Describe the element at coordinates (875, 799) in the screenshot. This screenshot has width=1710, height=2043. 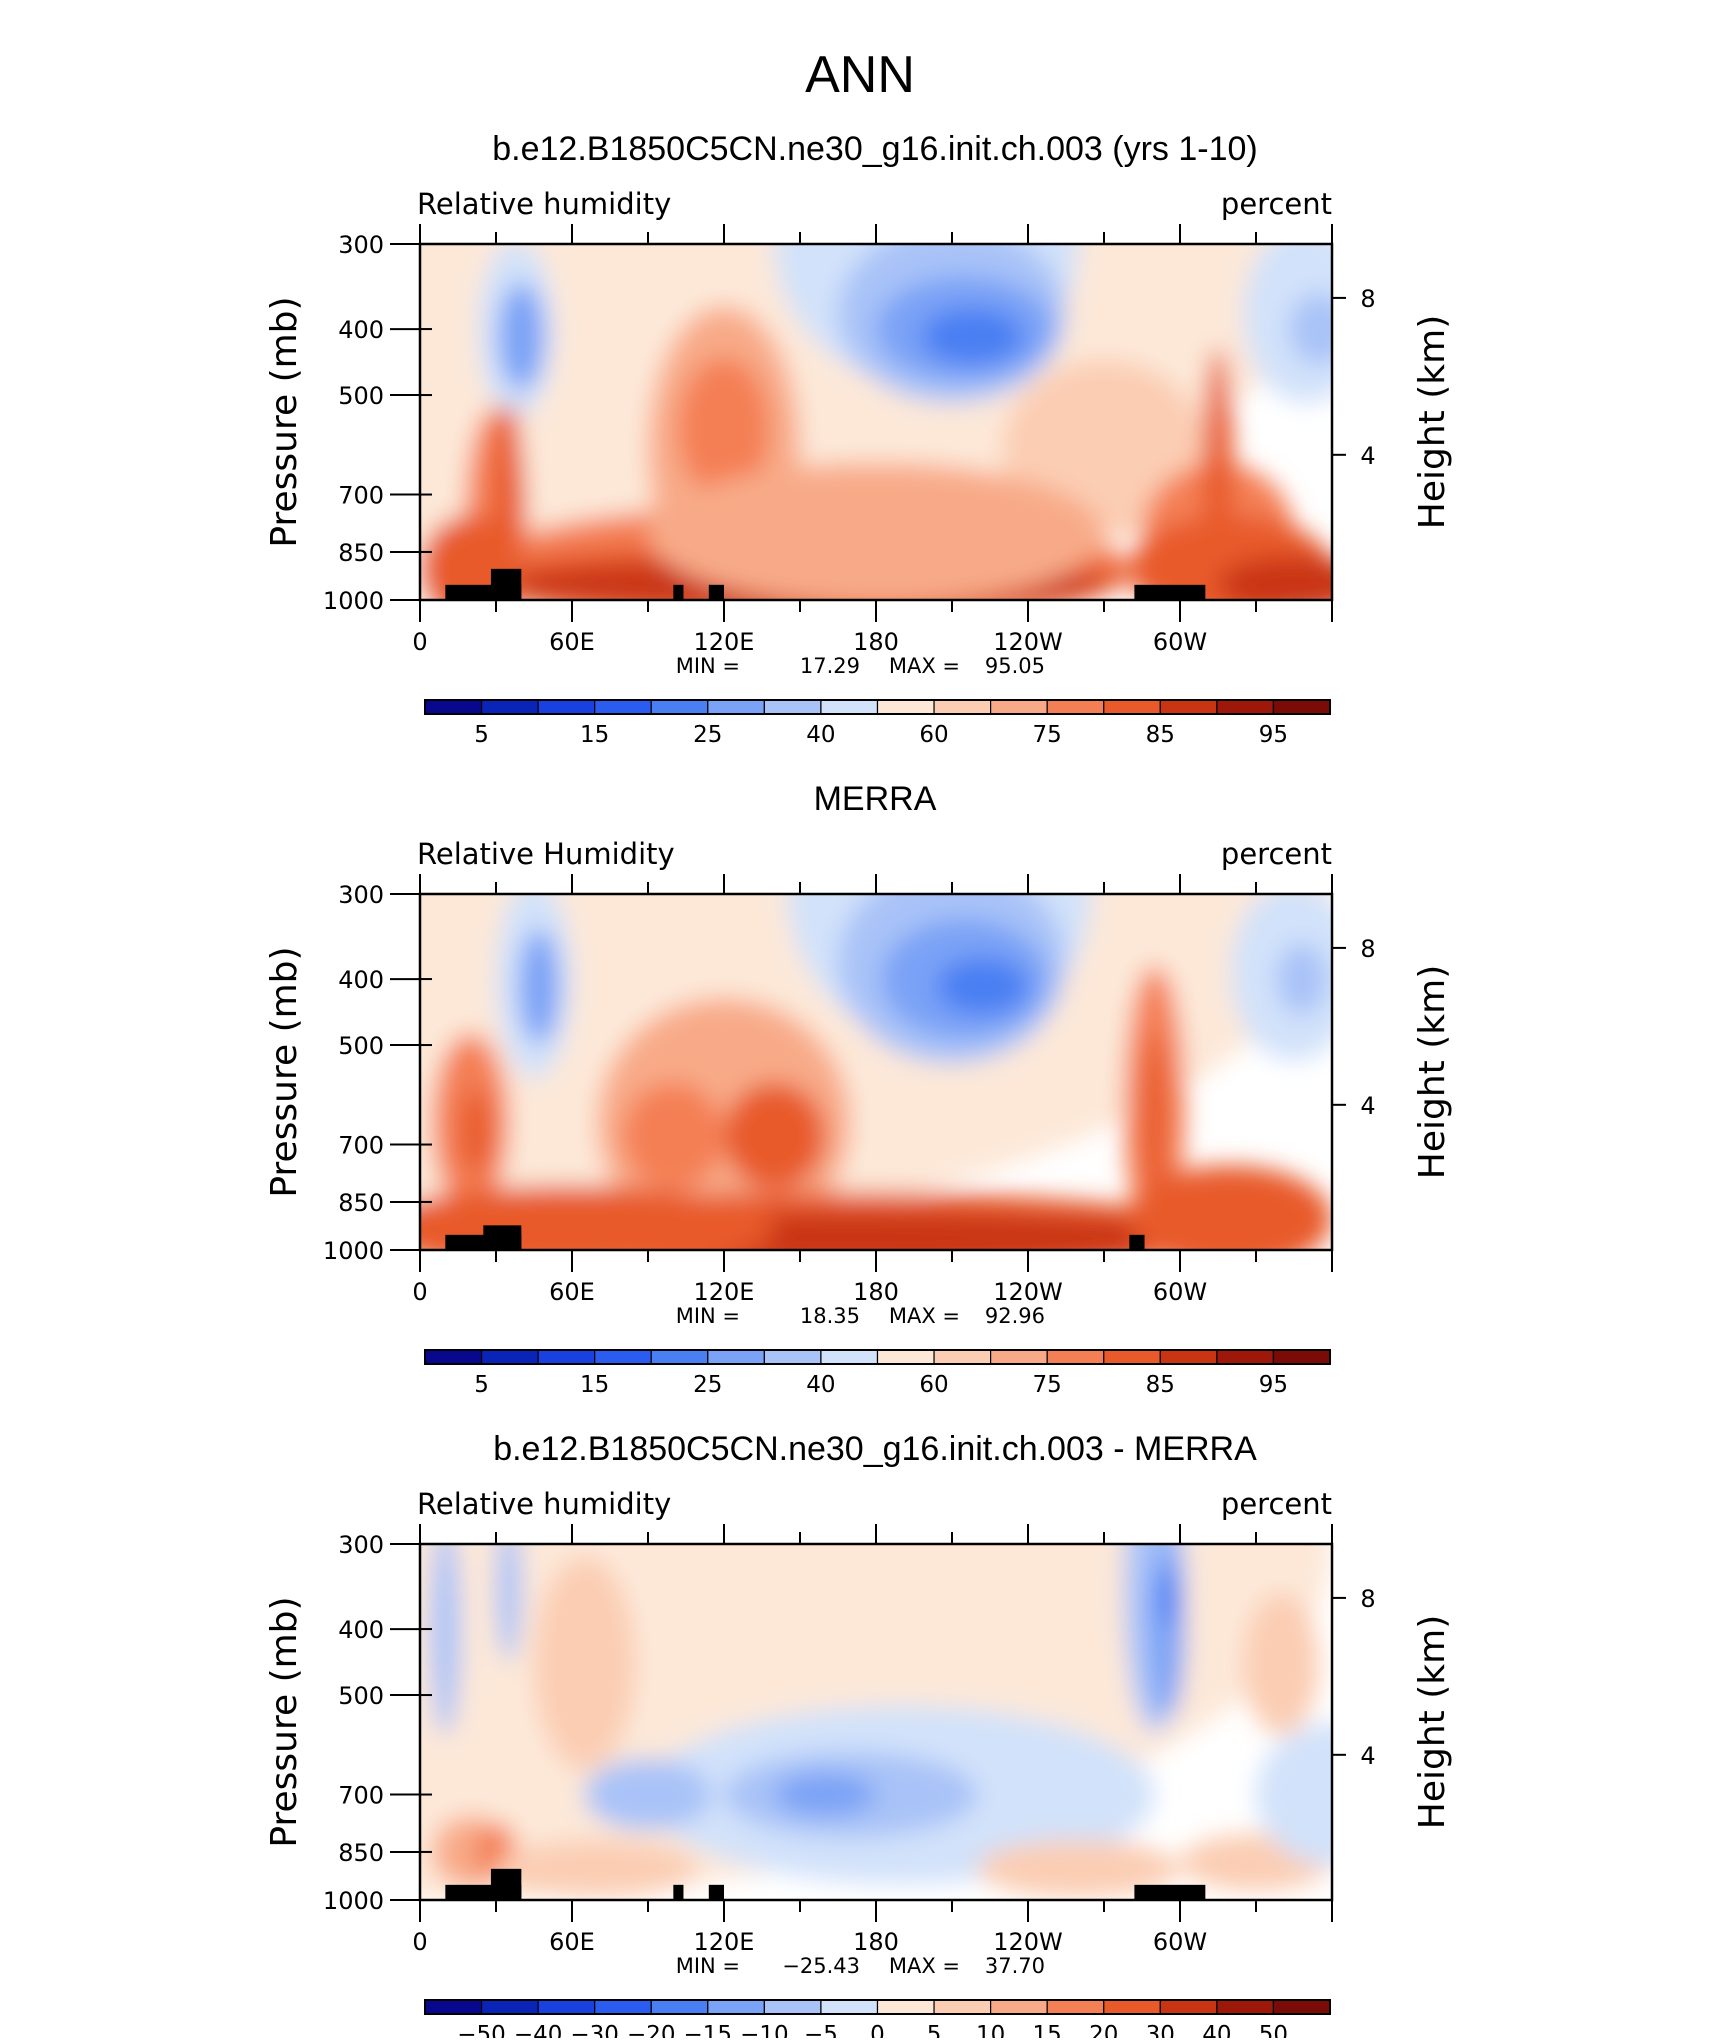
I see `panel-title: MERRA` at that location.